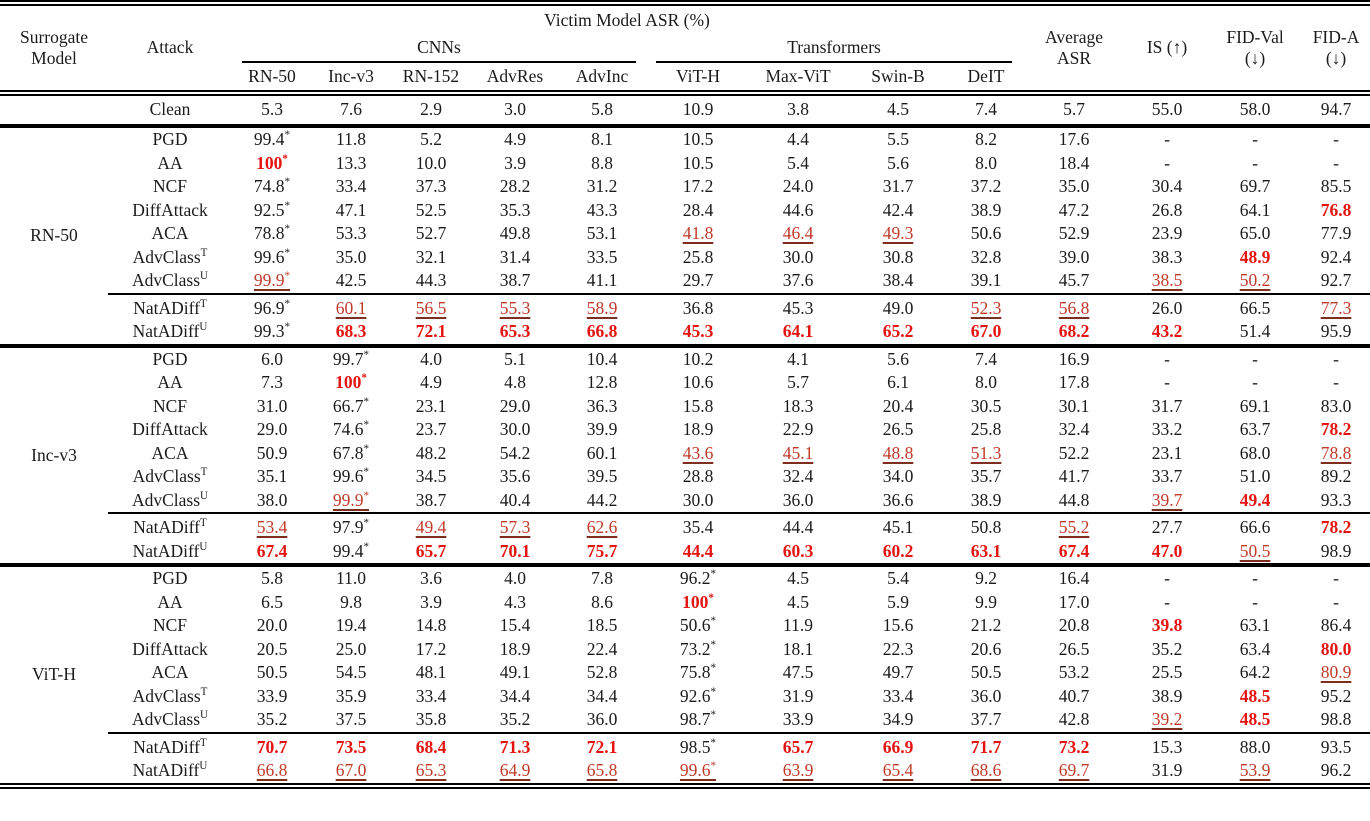  I want to click on asr-value: -, so click(1336, 162).